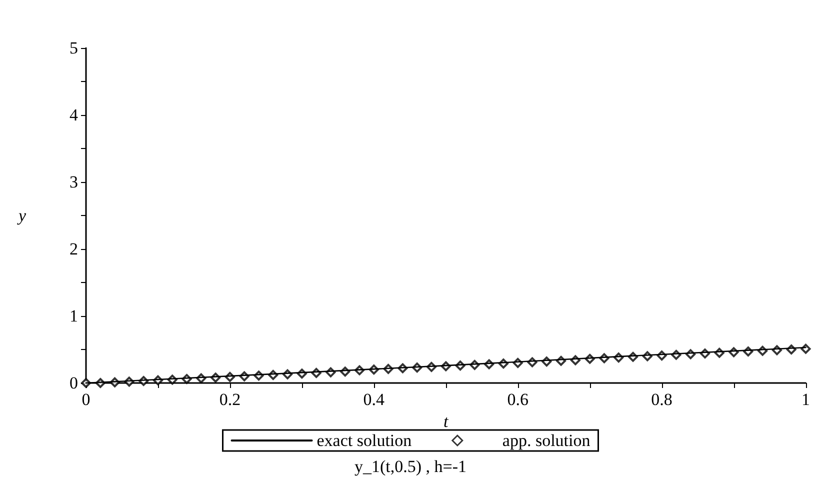 This screenshot has height=499, width=821. What do you see at coordinates (517, 399) in the screenshot?
I see `x-tick-label: 0.6` at bounding box center [517, 399].